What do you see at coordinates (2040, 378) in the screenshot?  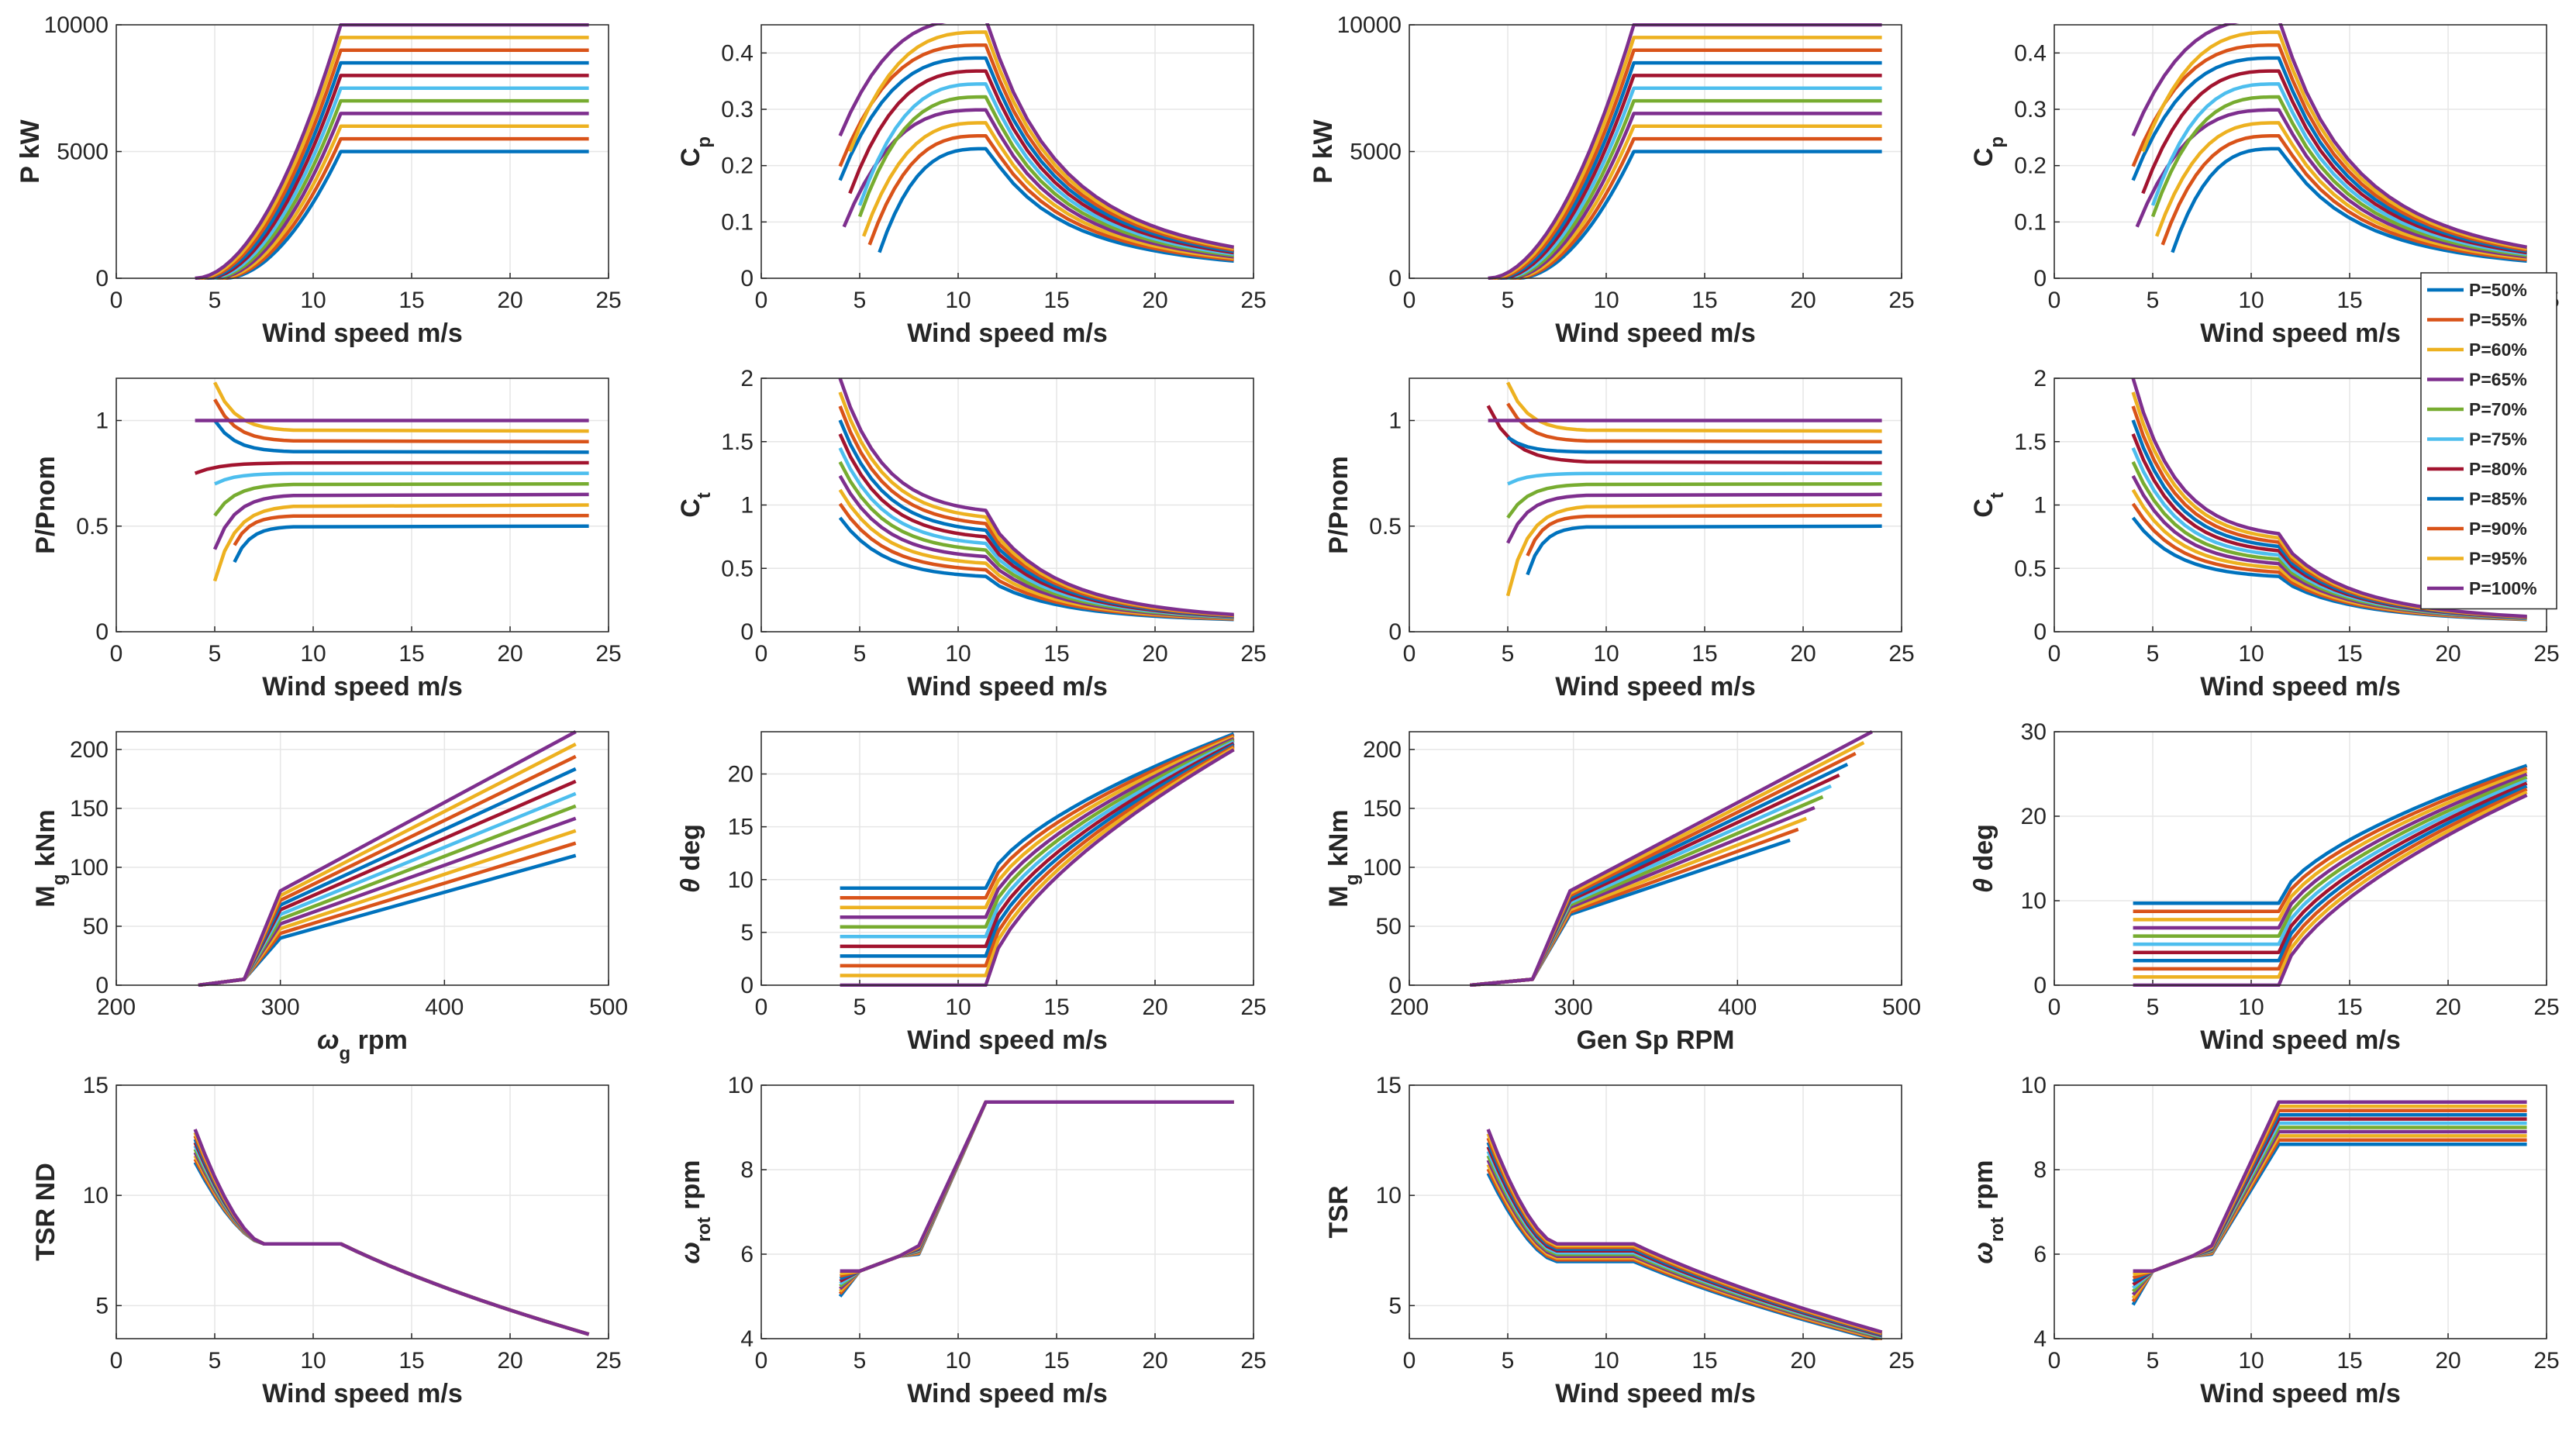 I see `y-tick-label: 2` at bounding box center [2040, 378].